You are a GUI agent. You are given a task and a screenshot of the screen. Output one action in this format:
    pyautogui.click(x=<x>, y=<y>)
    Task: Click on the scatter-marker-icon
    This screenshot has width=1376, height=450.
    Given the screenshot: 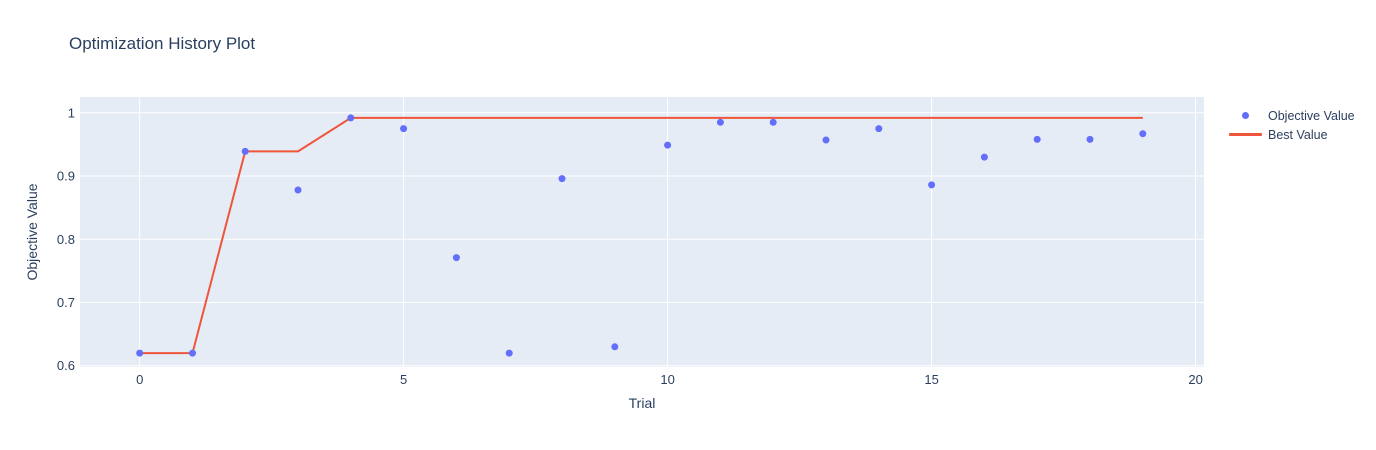 What is the action you would take?
    pyautogui.click(x=1245, y=115)
    